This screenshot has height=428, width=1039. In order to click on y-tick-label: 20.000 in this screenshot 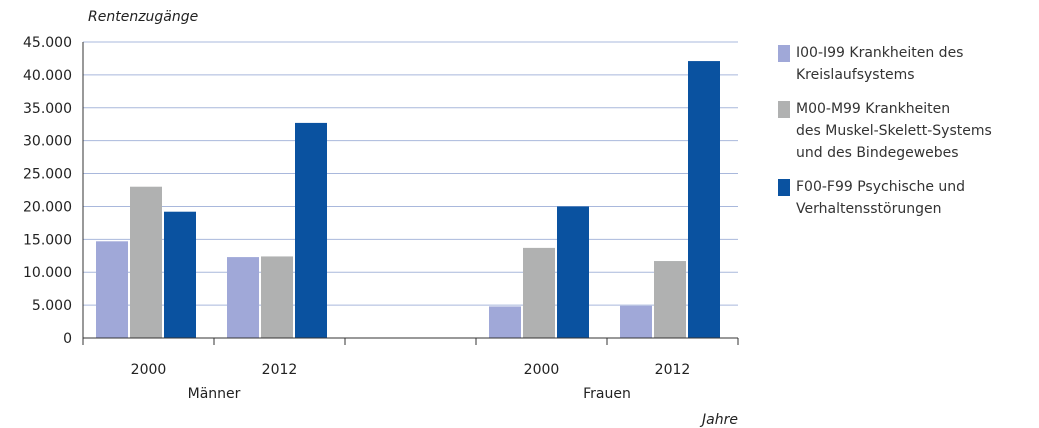, I will do `click(47, 207)`.